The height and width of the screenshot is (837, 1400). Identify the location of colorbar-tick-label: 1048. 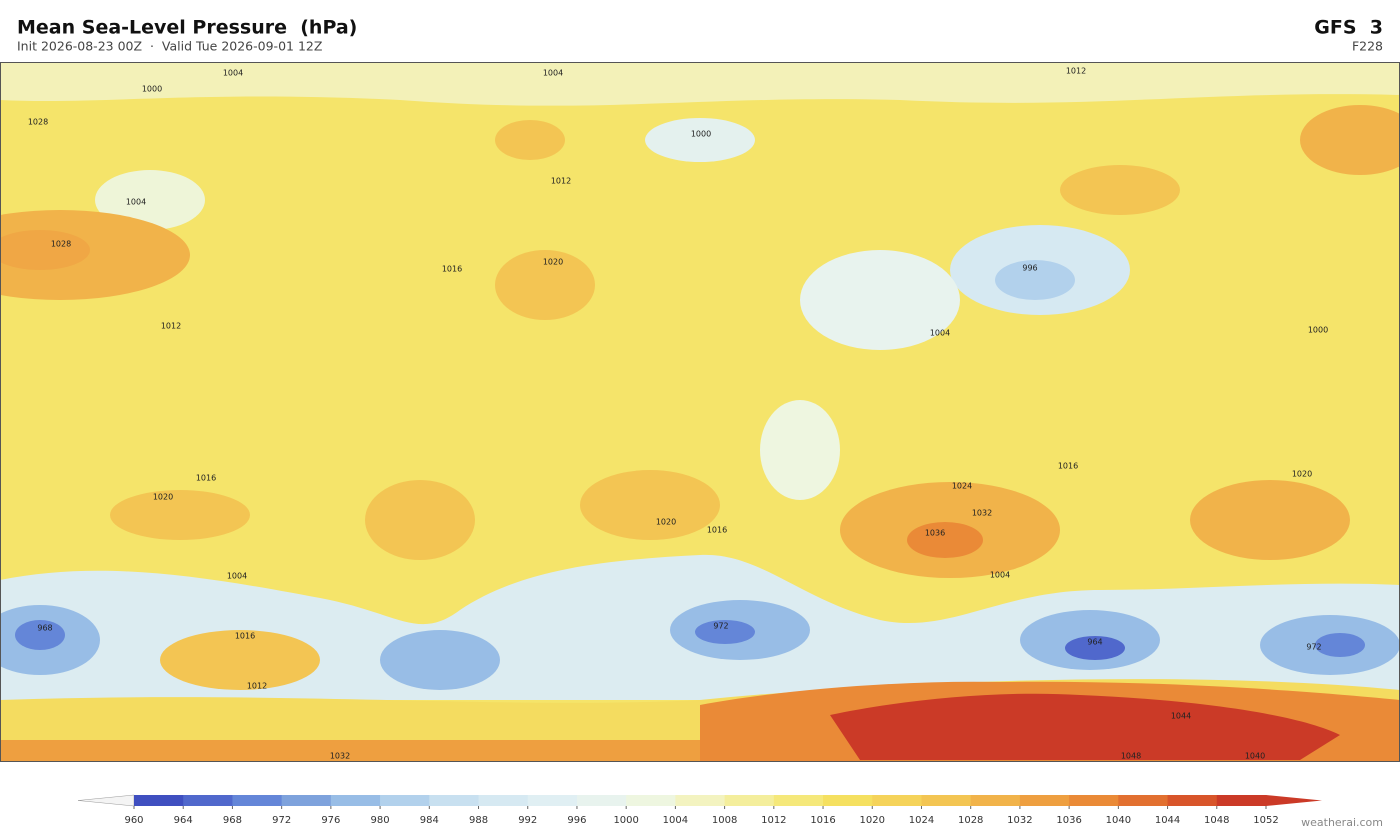
(1216, 820).